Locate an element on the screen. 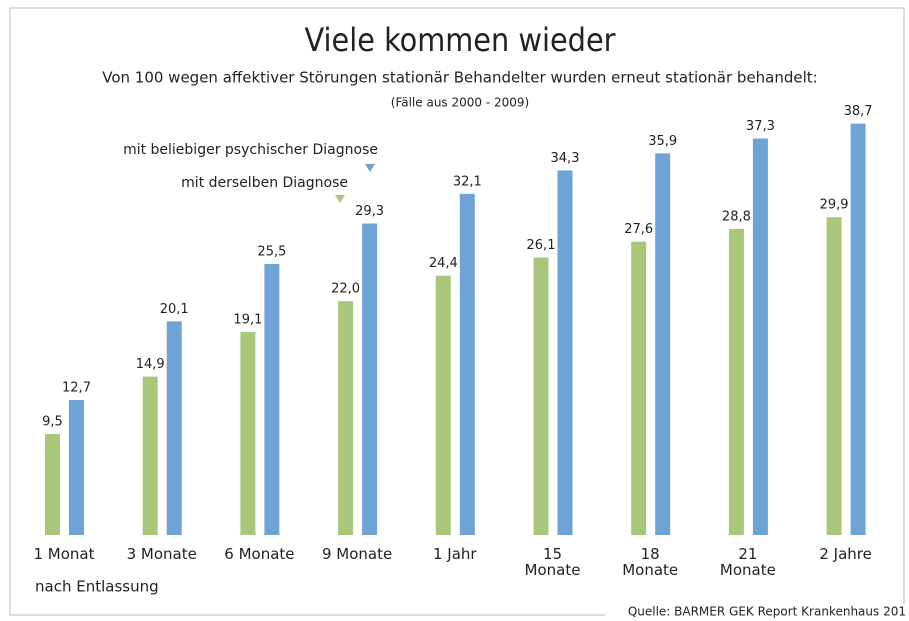 This screenshot has height=621, width=909. data-label: 35,9 is located at coordinates (662, 141).